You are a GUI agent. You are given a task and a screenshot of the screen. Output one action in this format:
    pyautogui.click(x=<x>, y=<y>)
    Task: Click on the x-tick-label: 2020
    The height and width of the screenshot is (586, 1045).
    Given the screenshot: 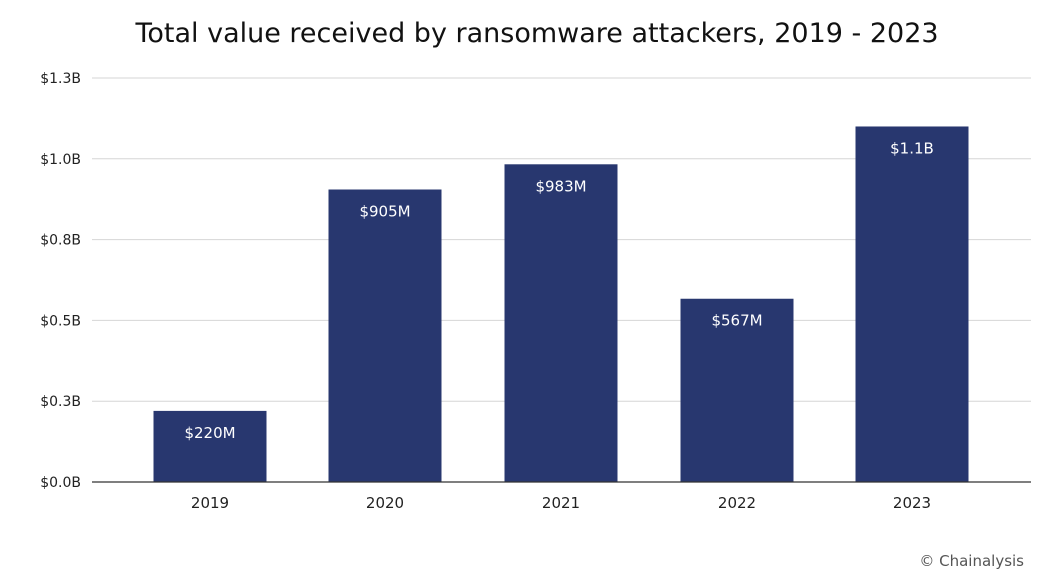 What is the action you would take?
    pyautogui.click(x=385, y=503)
    